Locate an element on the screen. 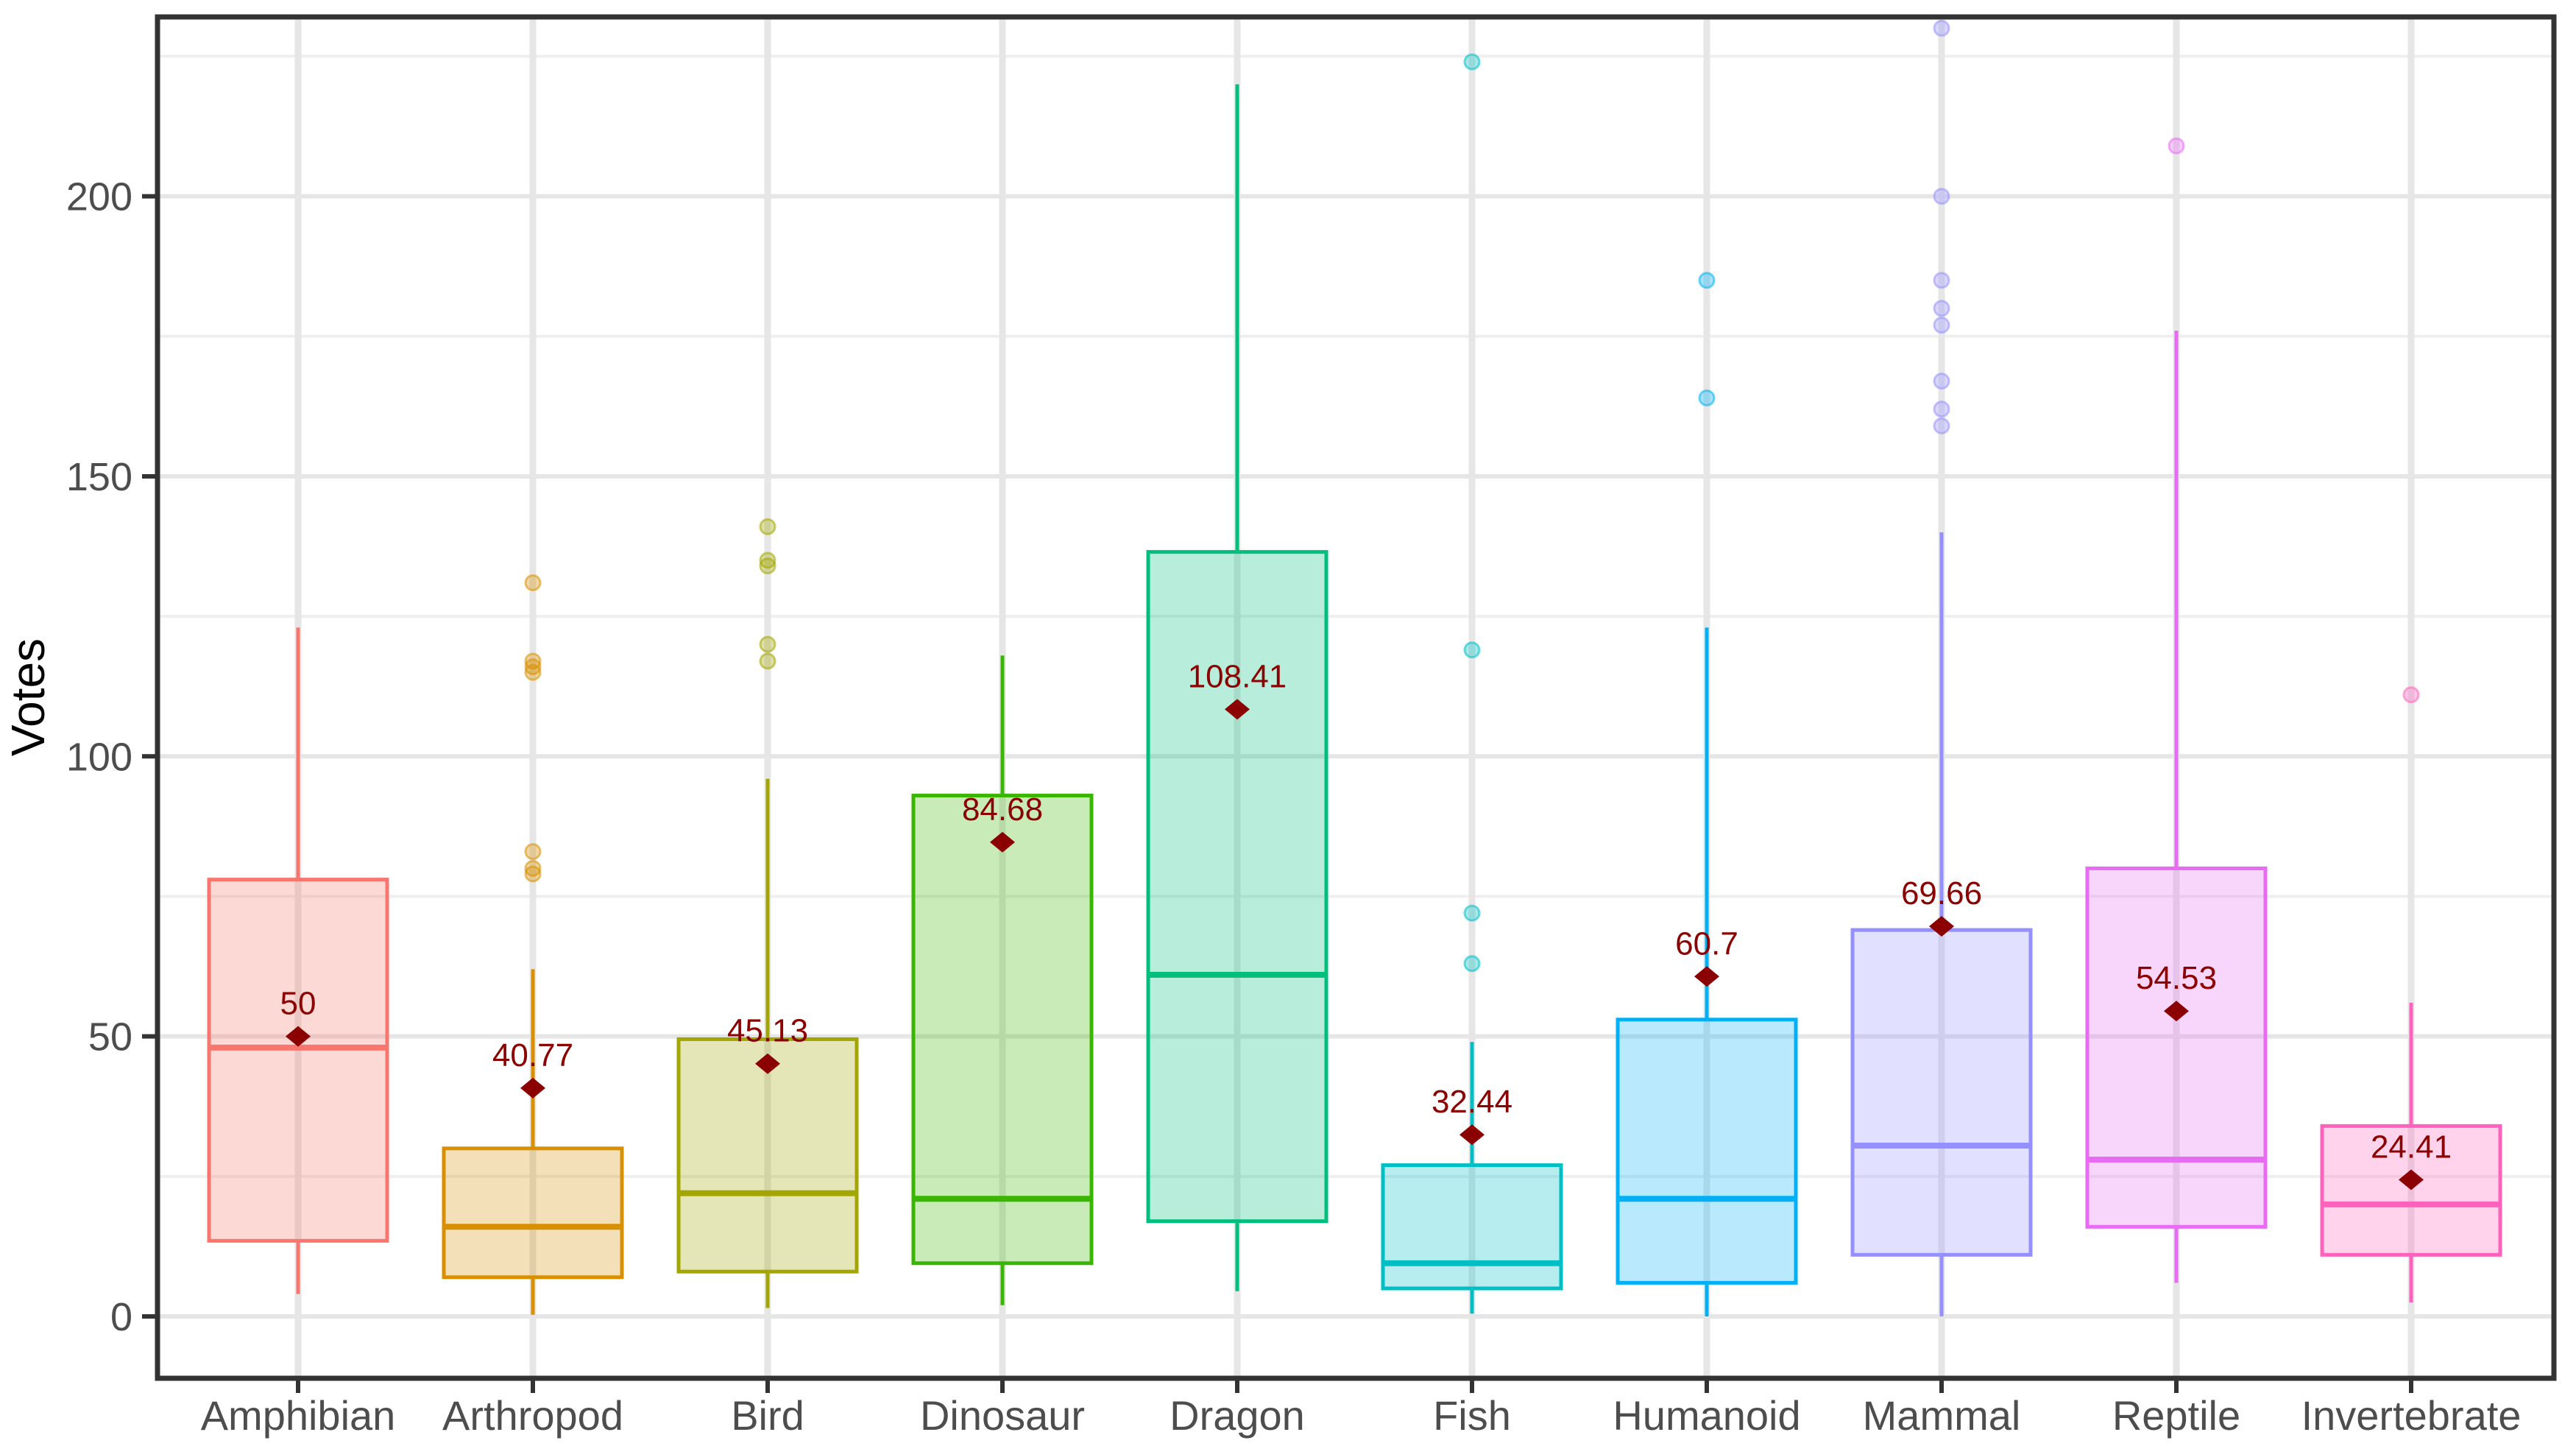  box-group-invertebrate: 24.41 is located at coordinates (2411, 994).